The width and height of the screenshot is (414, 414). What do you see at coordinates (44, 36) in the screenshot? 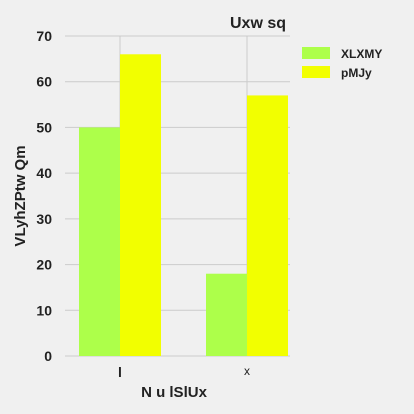
I see `y-tick-label: 70` at bounding box center [44, 36].